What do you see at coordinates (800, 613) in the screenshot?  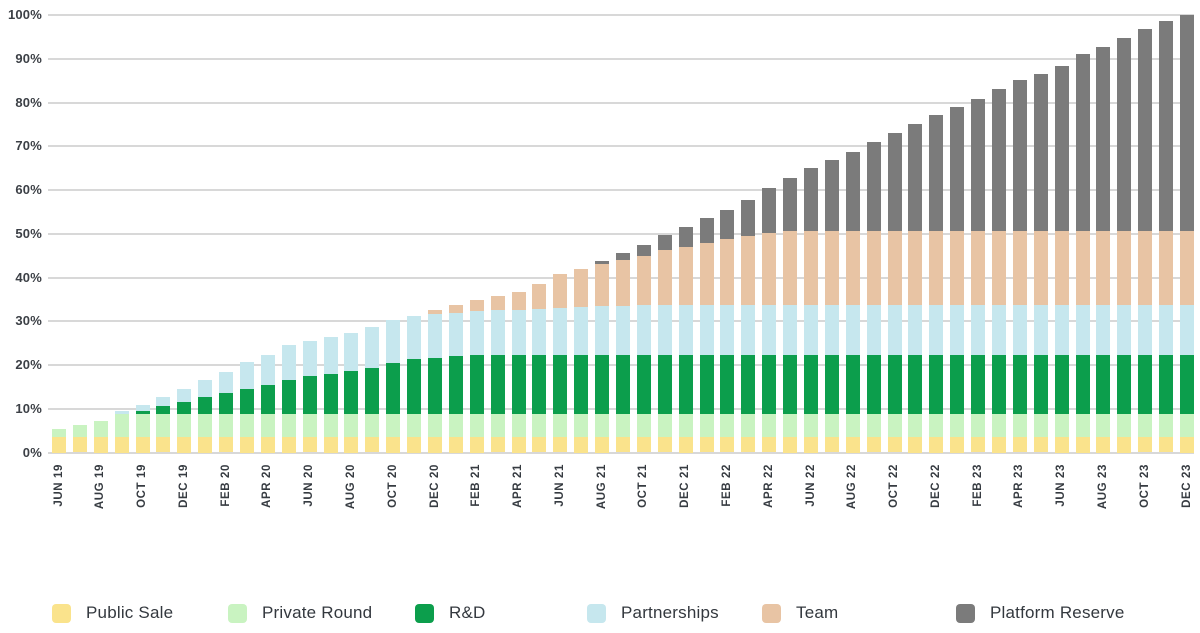 I see `legend-item-team: Team` at bounding box center [800, 613].